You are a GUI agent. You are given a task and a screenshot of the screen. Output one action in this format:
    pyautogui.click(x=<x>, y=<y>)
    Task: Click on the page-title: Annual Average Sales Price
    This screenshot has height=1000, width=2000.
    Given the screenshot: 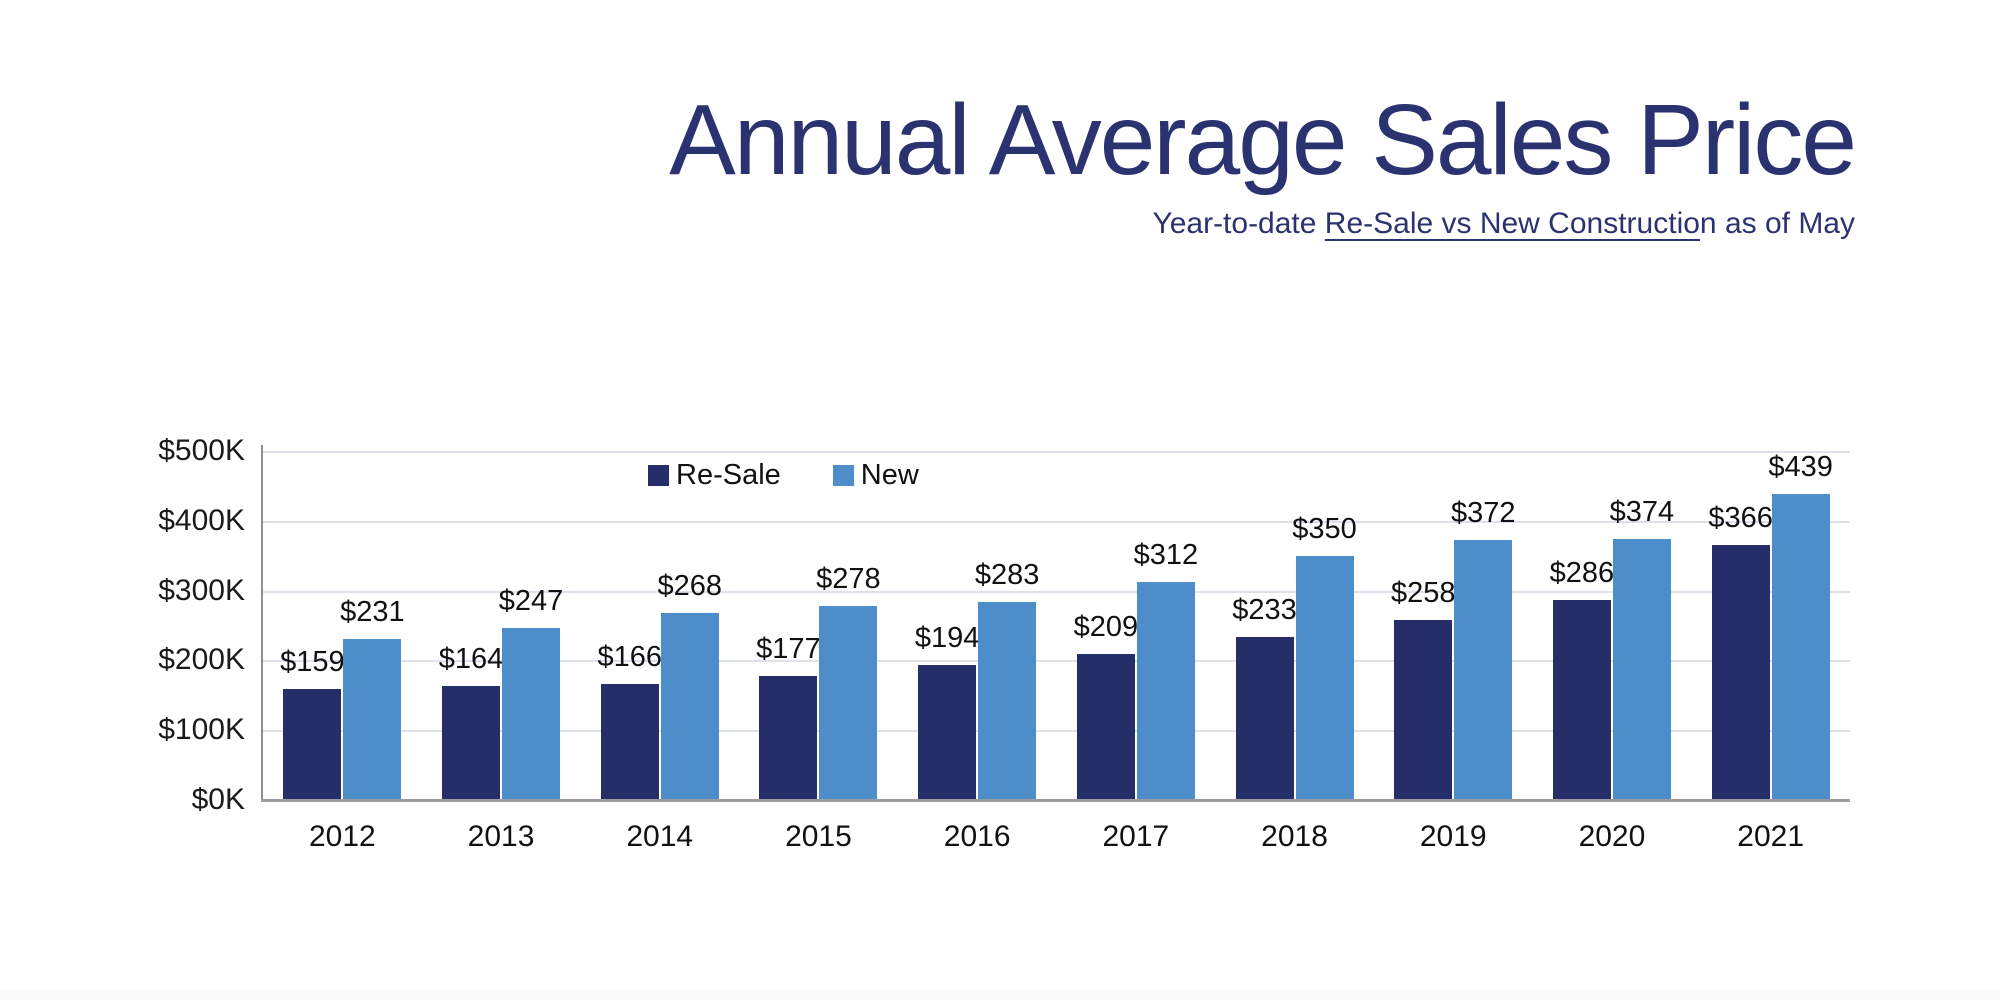 What is the action you would take?
    pyautogui.click(x=1263, y=140)
    